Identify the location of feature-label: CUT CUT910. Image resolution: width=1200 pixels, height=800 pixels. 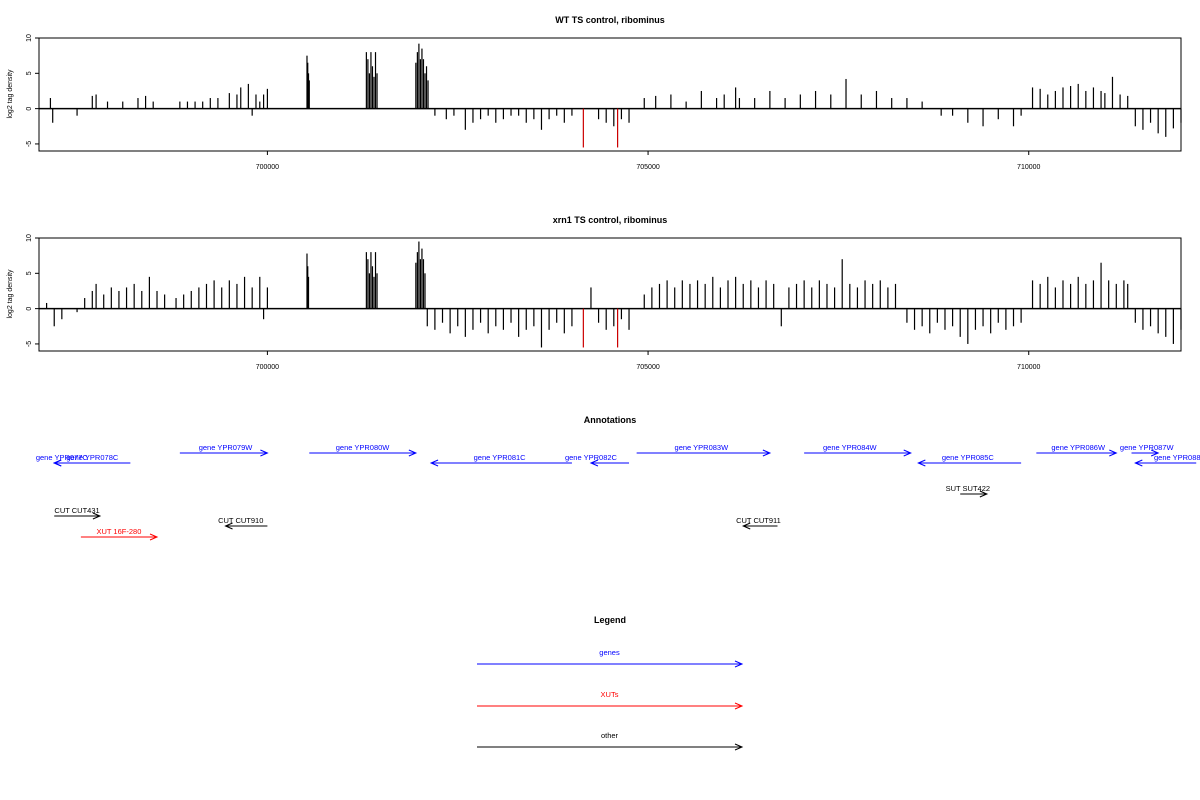
(240, 520).